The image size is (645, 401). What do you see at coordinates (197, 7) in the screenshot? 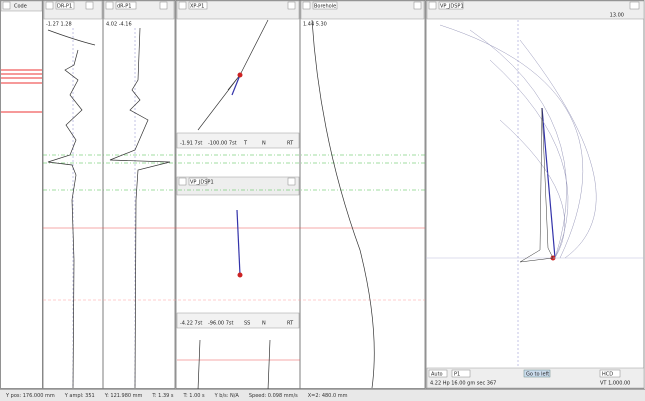
I see `panel-title: XP-P1` at bounding box center [197, 7].